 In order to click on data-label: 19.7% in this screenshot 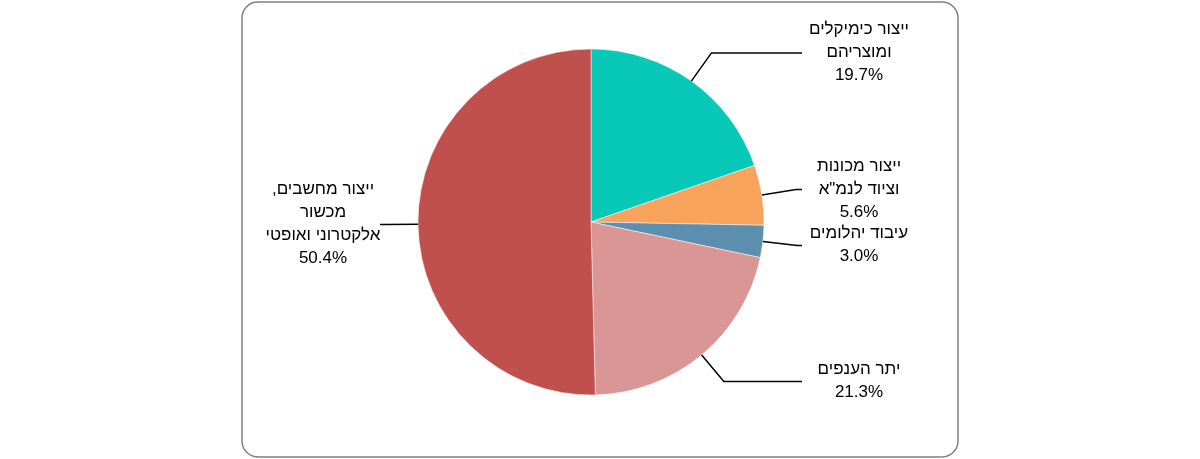, I will do `click(859, 75)`.